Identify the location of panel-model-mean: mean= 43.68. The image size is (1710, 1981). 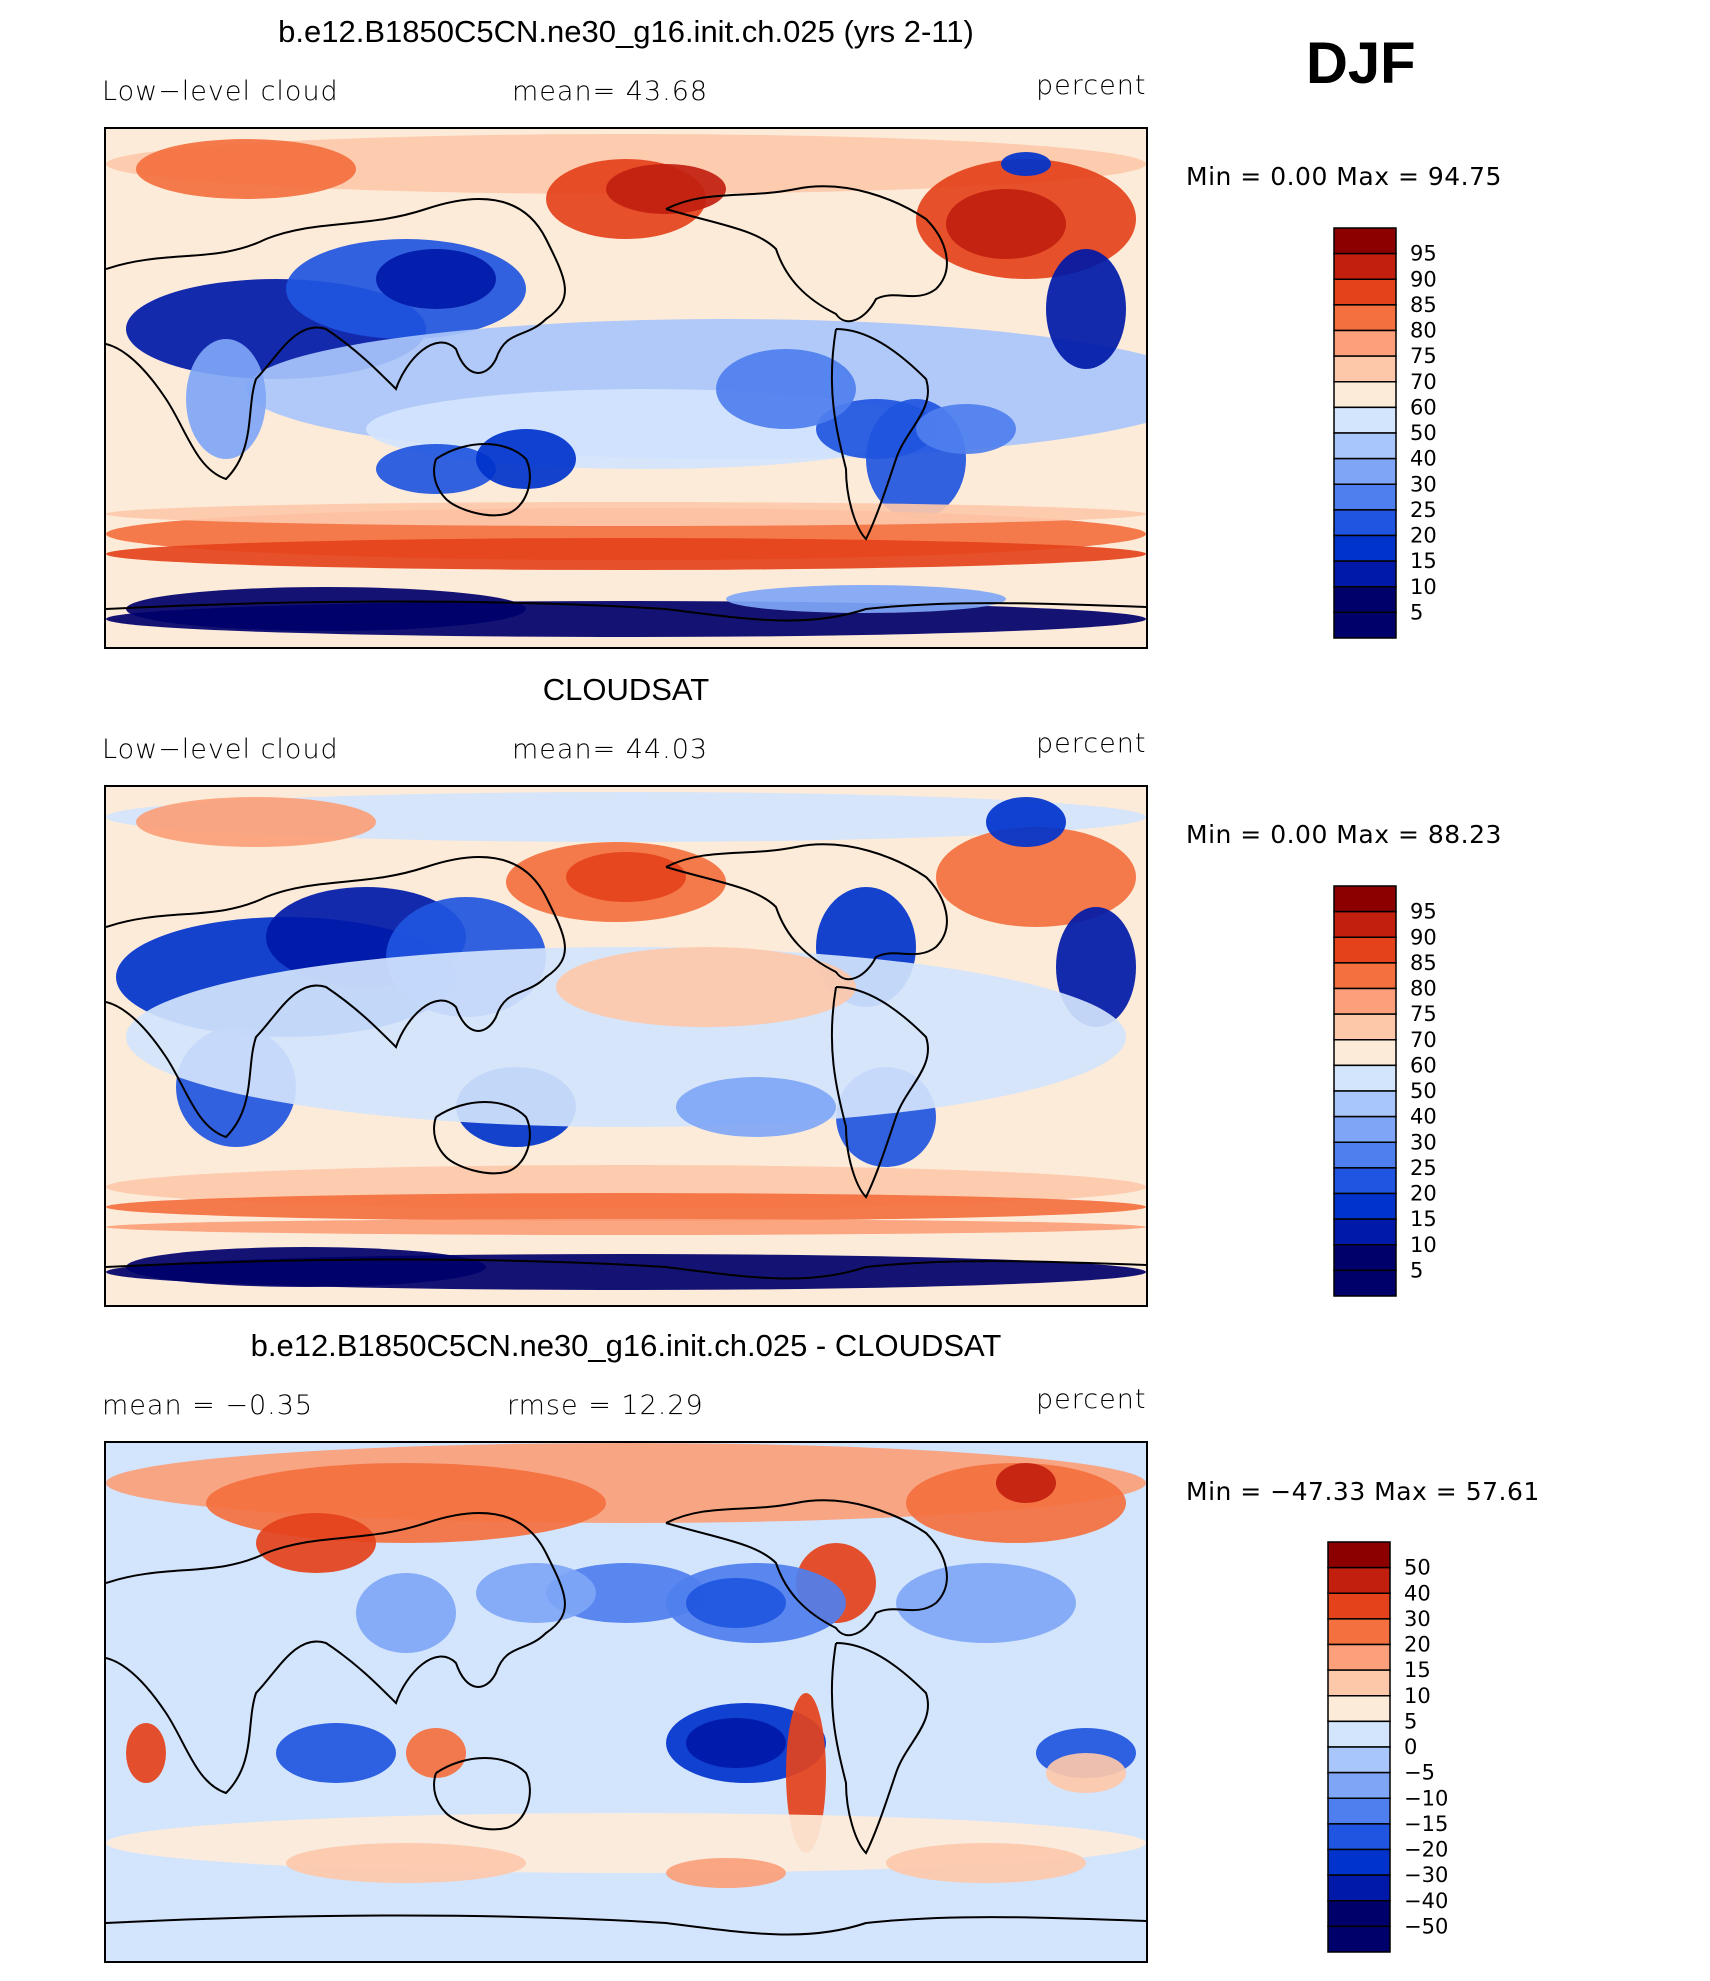
(610, 91).